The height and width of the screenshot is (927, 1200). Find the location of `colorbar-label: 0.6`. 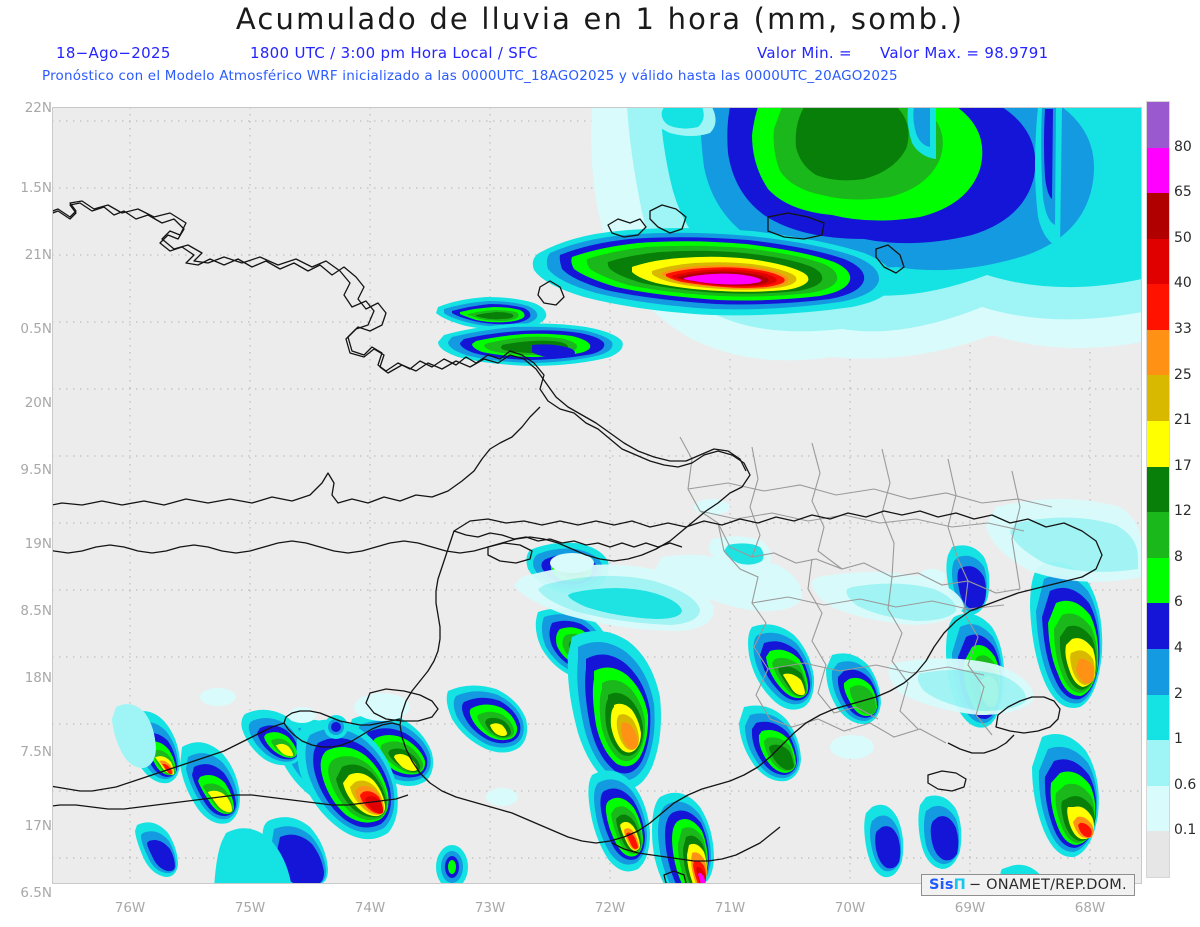

colorbar-label: 0.6 is located at coordinates (1185, 784).